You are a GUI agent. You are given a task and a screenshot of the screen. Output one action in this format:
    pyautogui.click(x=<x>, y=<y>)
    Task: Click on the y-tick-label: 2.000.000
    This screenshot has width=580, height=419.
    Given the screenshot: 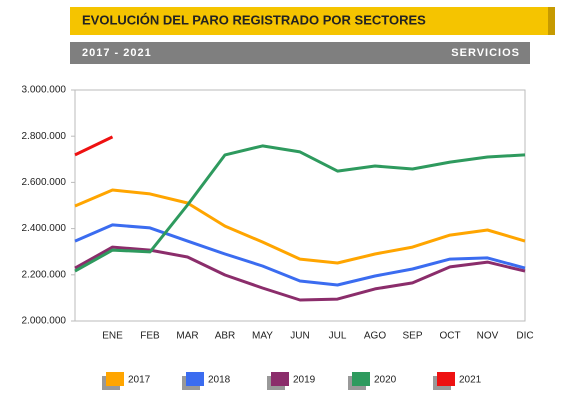 What is the action you would take?
    pyautogui.click(x=44, y=321)
    